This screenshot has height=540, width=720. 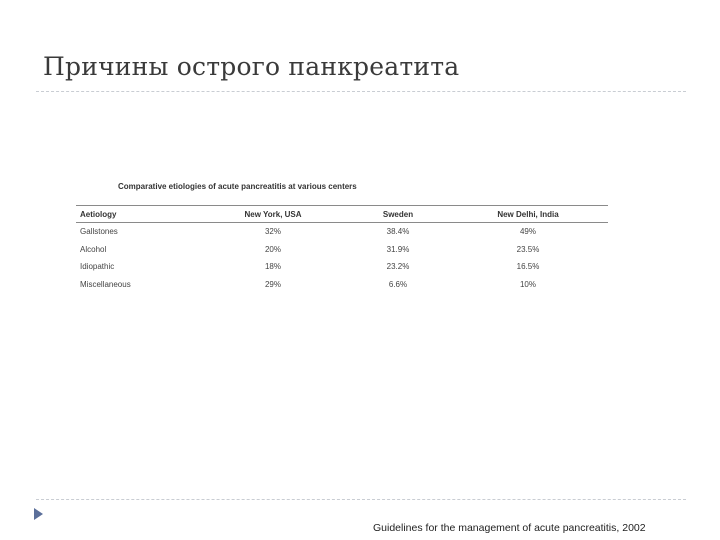 What do you see at coordinates (97, 267) in the screenshot?
I see `row-label: Idiopathic` at bounding box center [97, 267].